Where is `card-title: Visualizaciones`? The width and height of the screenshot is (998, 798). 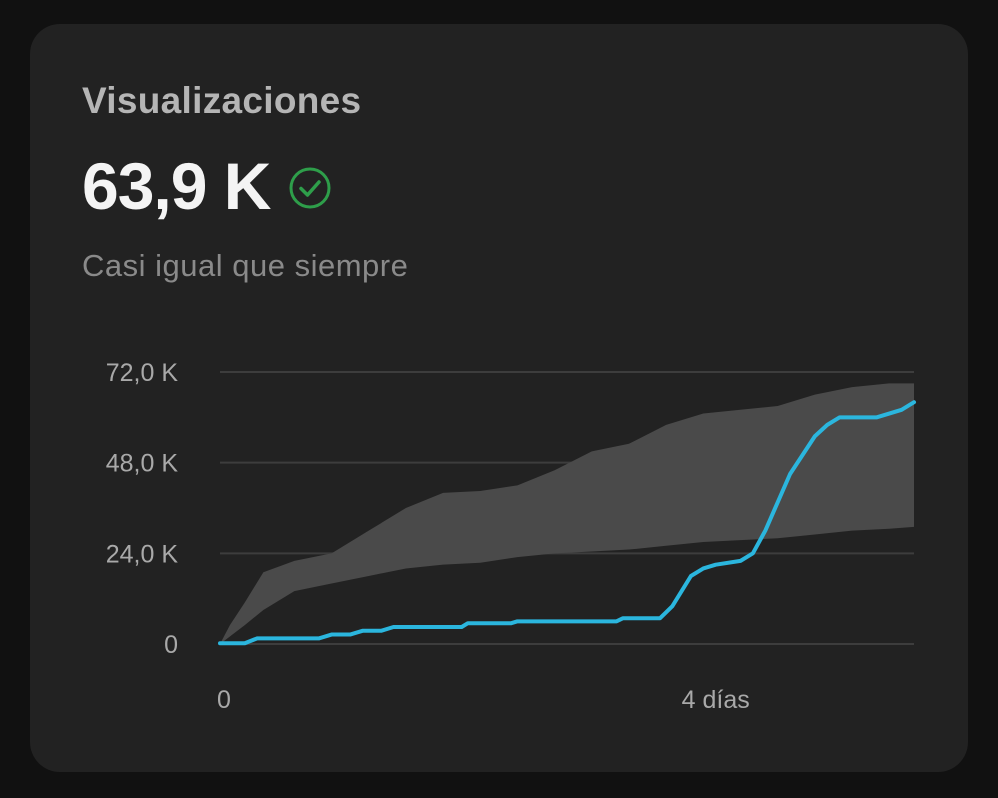 card-title: Visualizaciones is located at coordinates (222, 100).